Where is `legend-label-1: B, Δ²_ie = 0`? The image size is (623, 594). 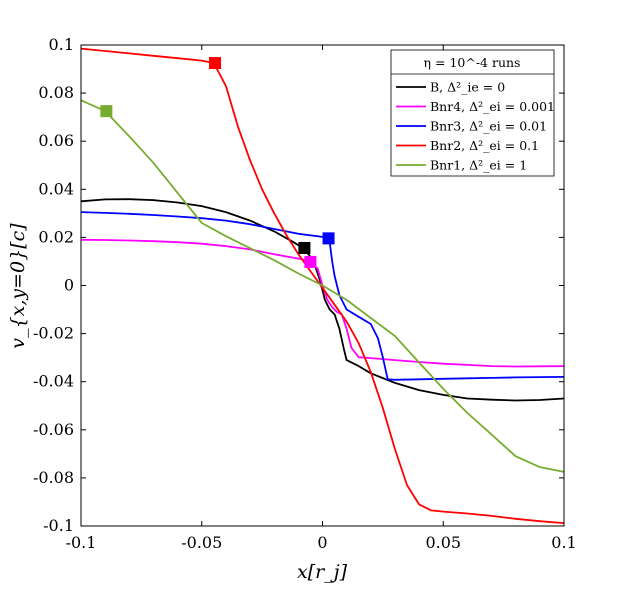 legend-label-1: B, Δ²_ie = 0 is located at coordinates (467, 87).